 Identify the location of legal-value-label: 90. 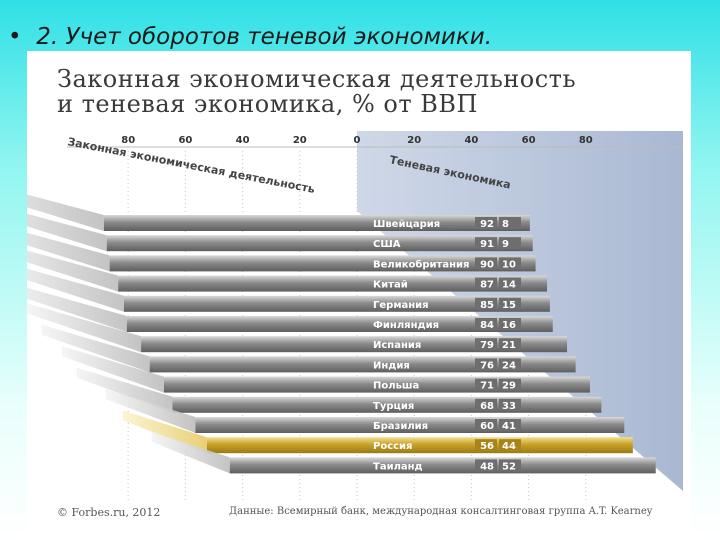
(487, 264).